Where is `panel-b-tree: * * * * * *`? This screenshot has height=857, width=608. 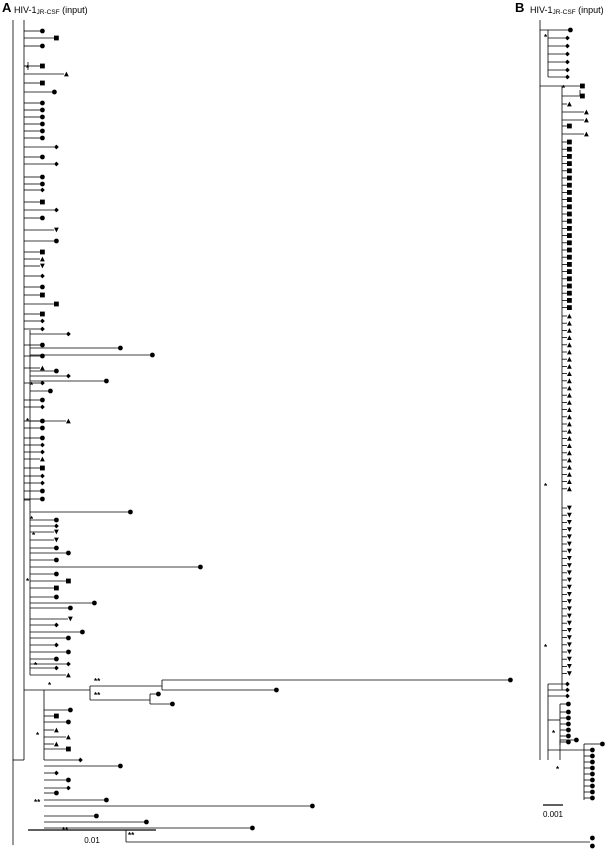
panel-b-tree: * * * * * * is located at coordinates (572, 410).